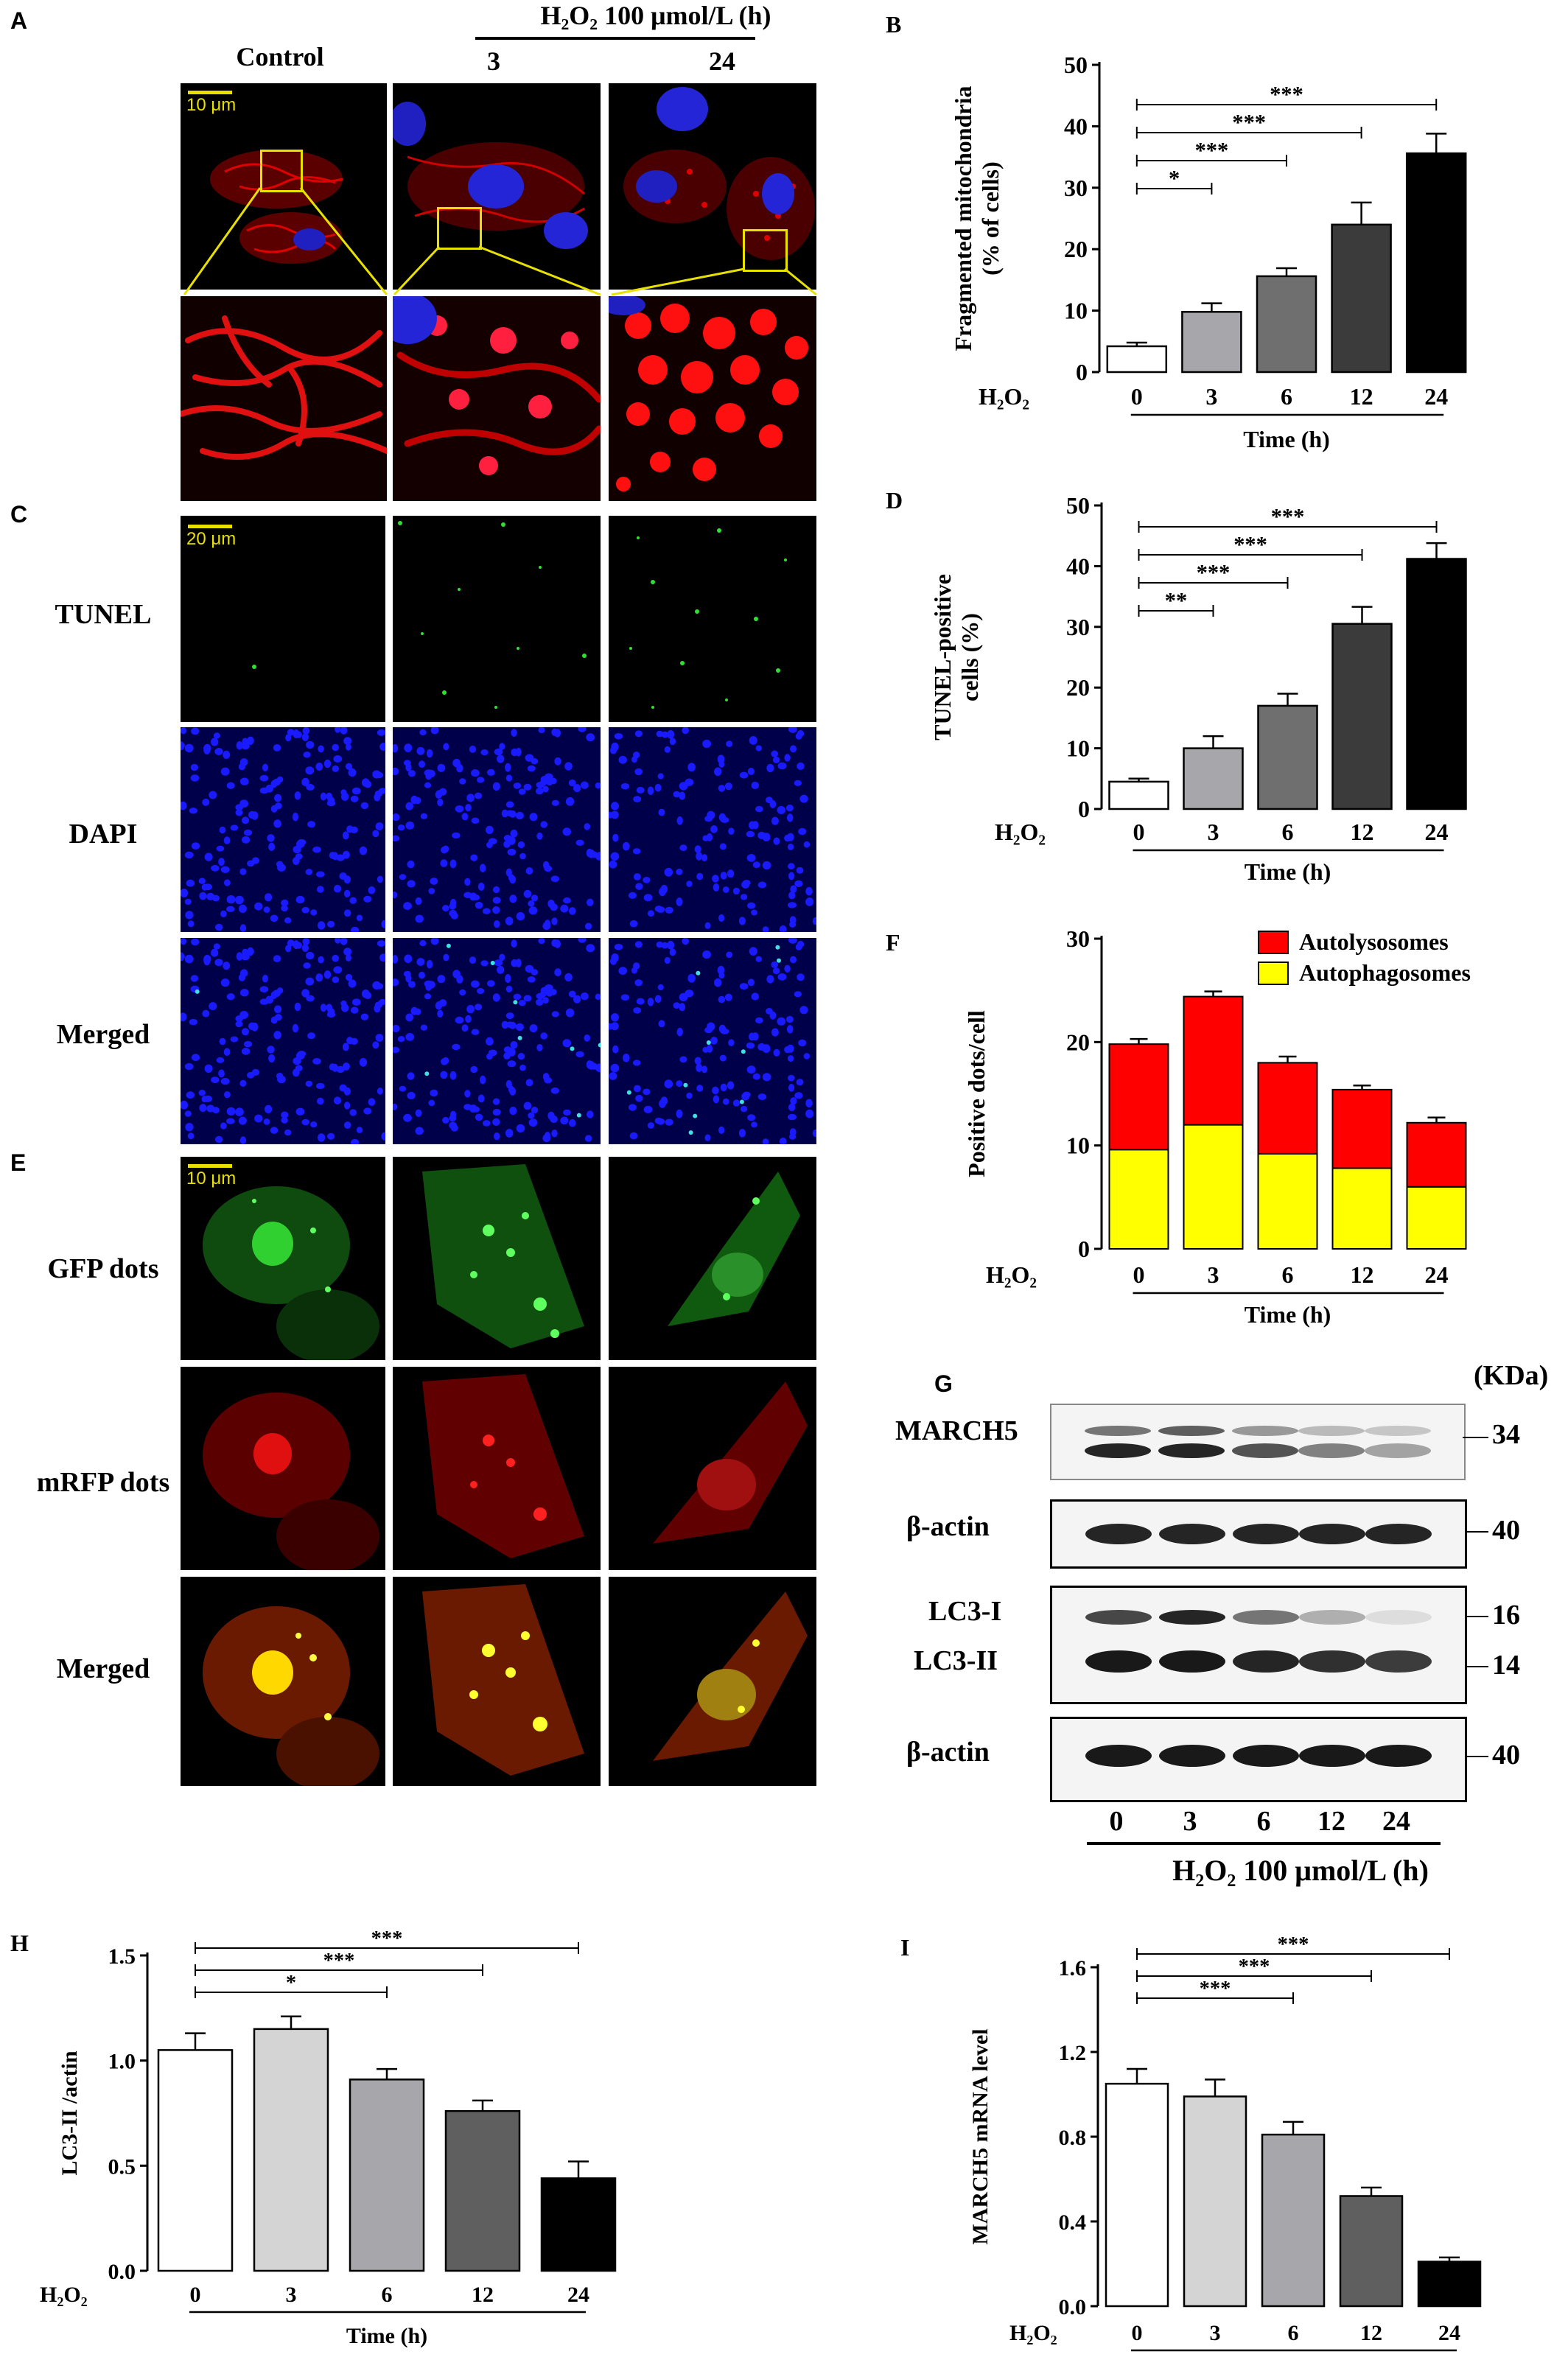 The height and width of the screenshot is (2357, 1568). I want to click on y-tick-label: 0, so click(1084, 809).